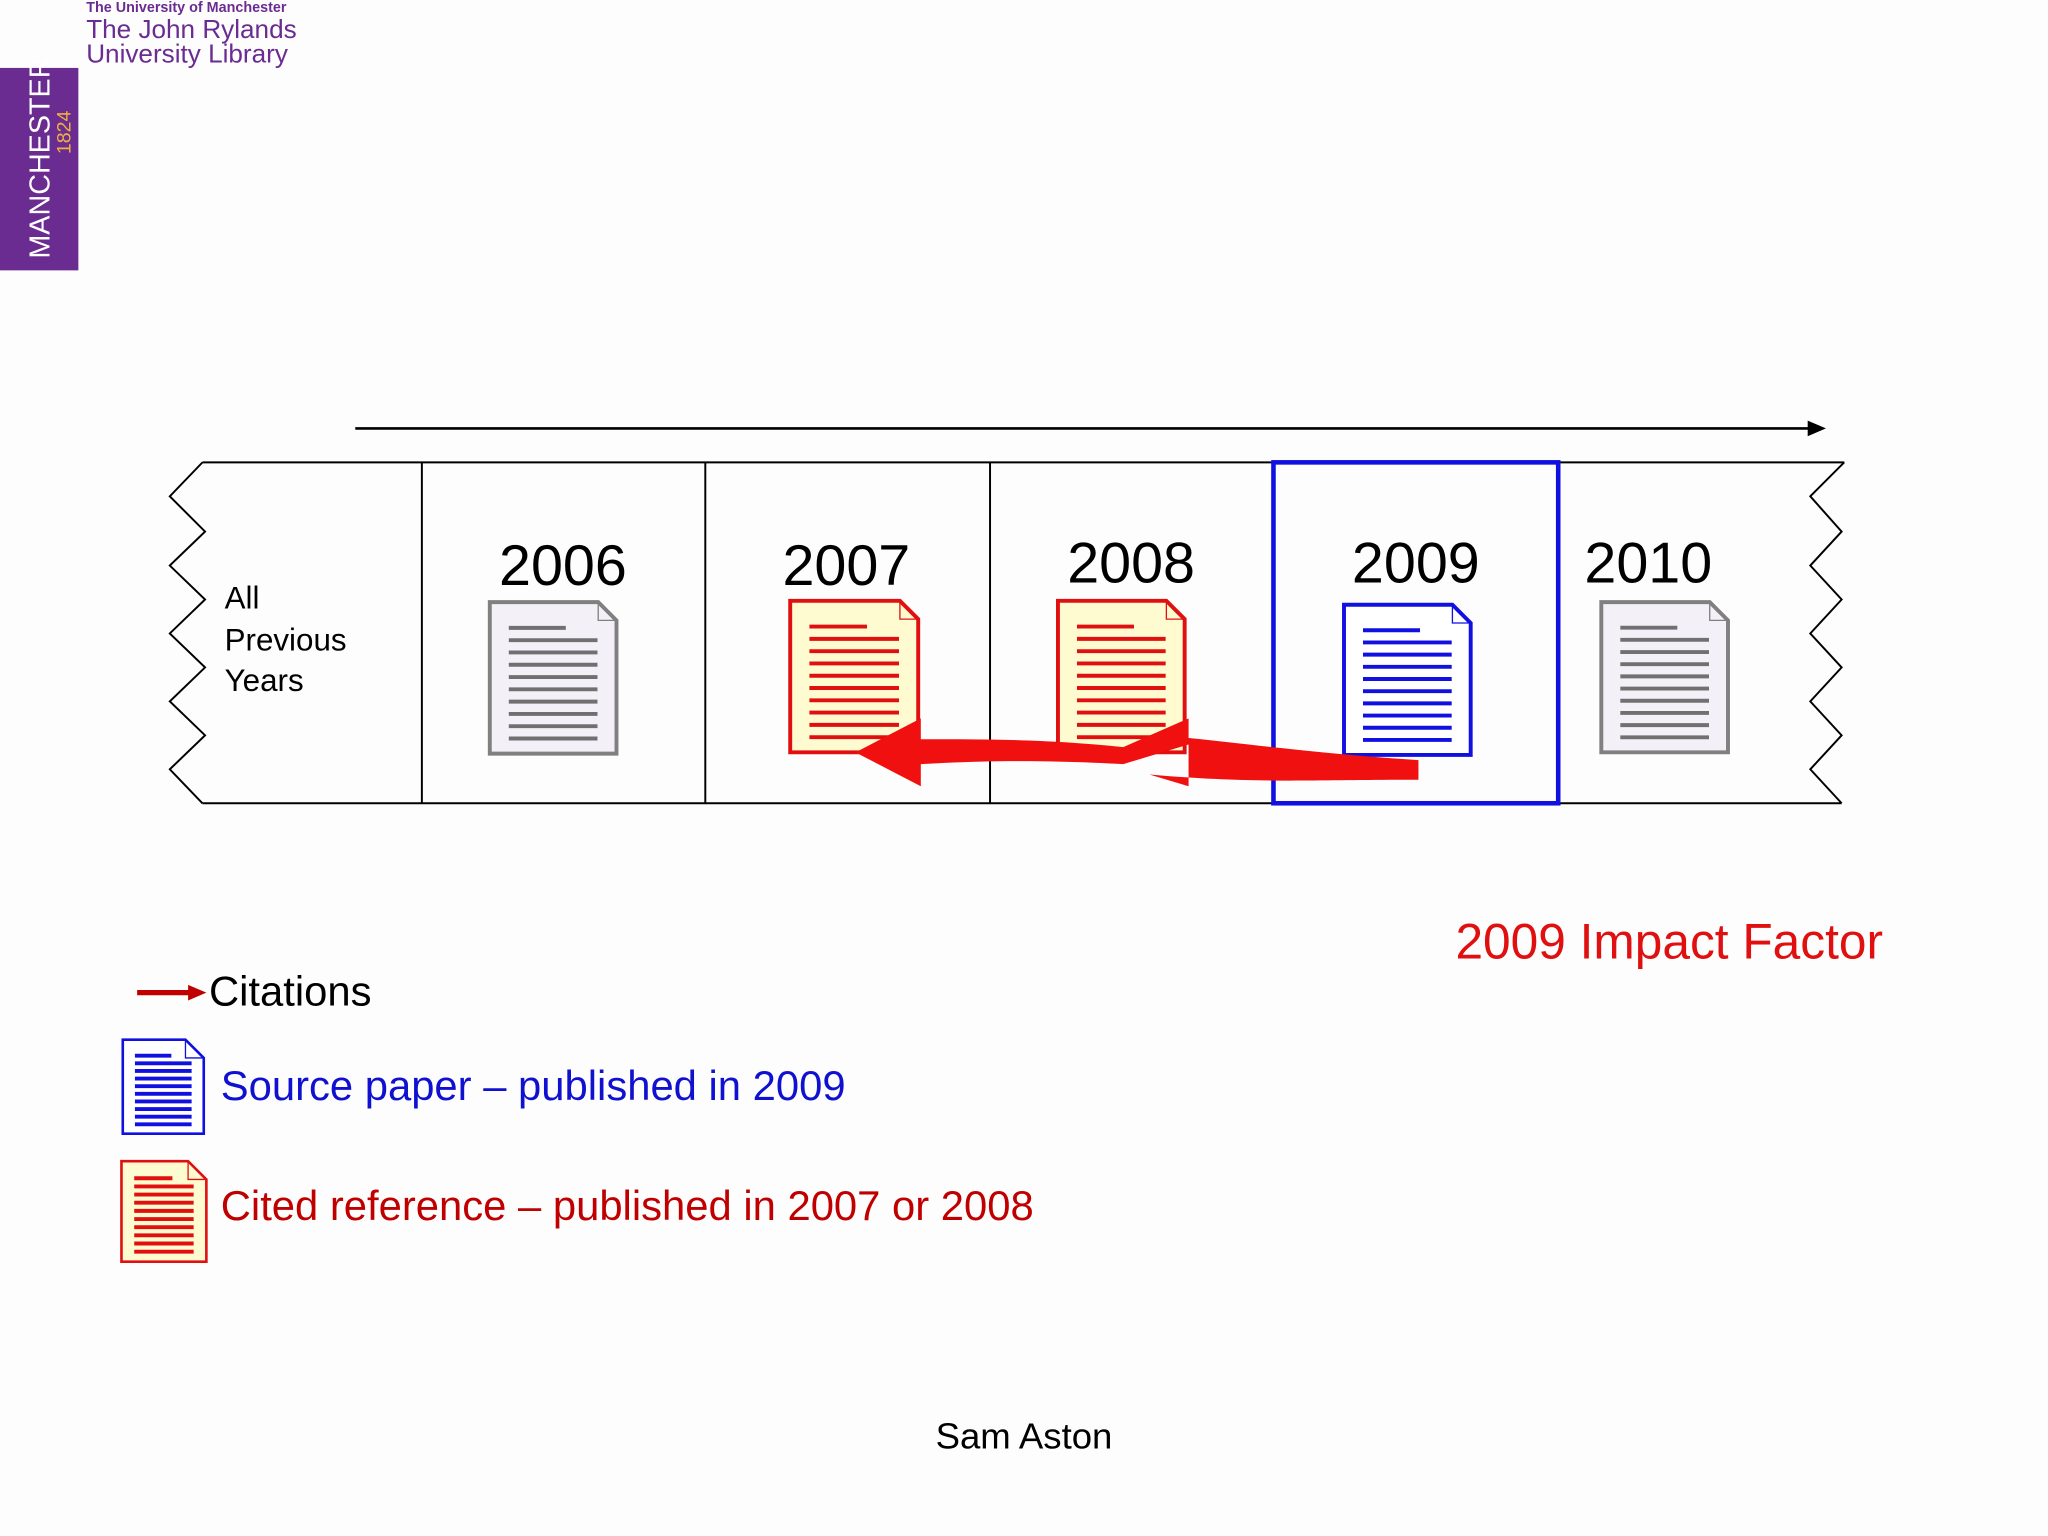 The width and height of the screenshot is (2048, 1536). What do you see at coordinates (41, 158) in the screenshot?
I see `logo-crest-text: MANCHESTER` at bounding box center [41, 158].